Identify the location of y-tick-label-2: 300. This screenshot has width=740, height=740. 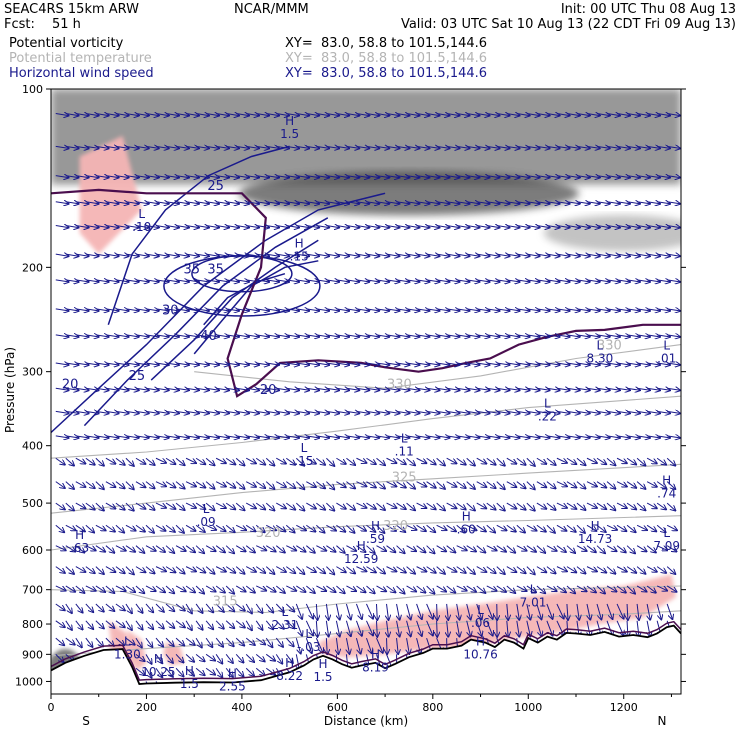
(32, 372).